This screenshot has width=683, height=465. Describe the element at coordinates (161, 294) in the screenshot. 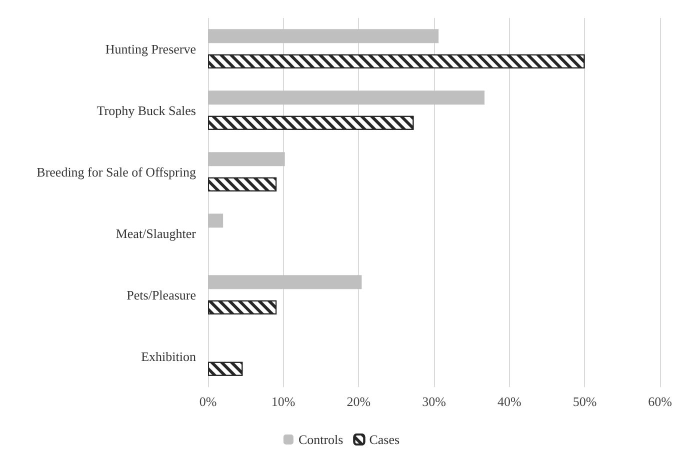

I see `y-tick-label: Pets/Pleasure` at that location.